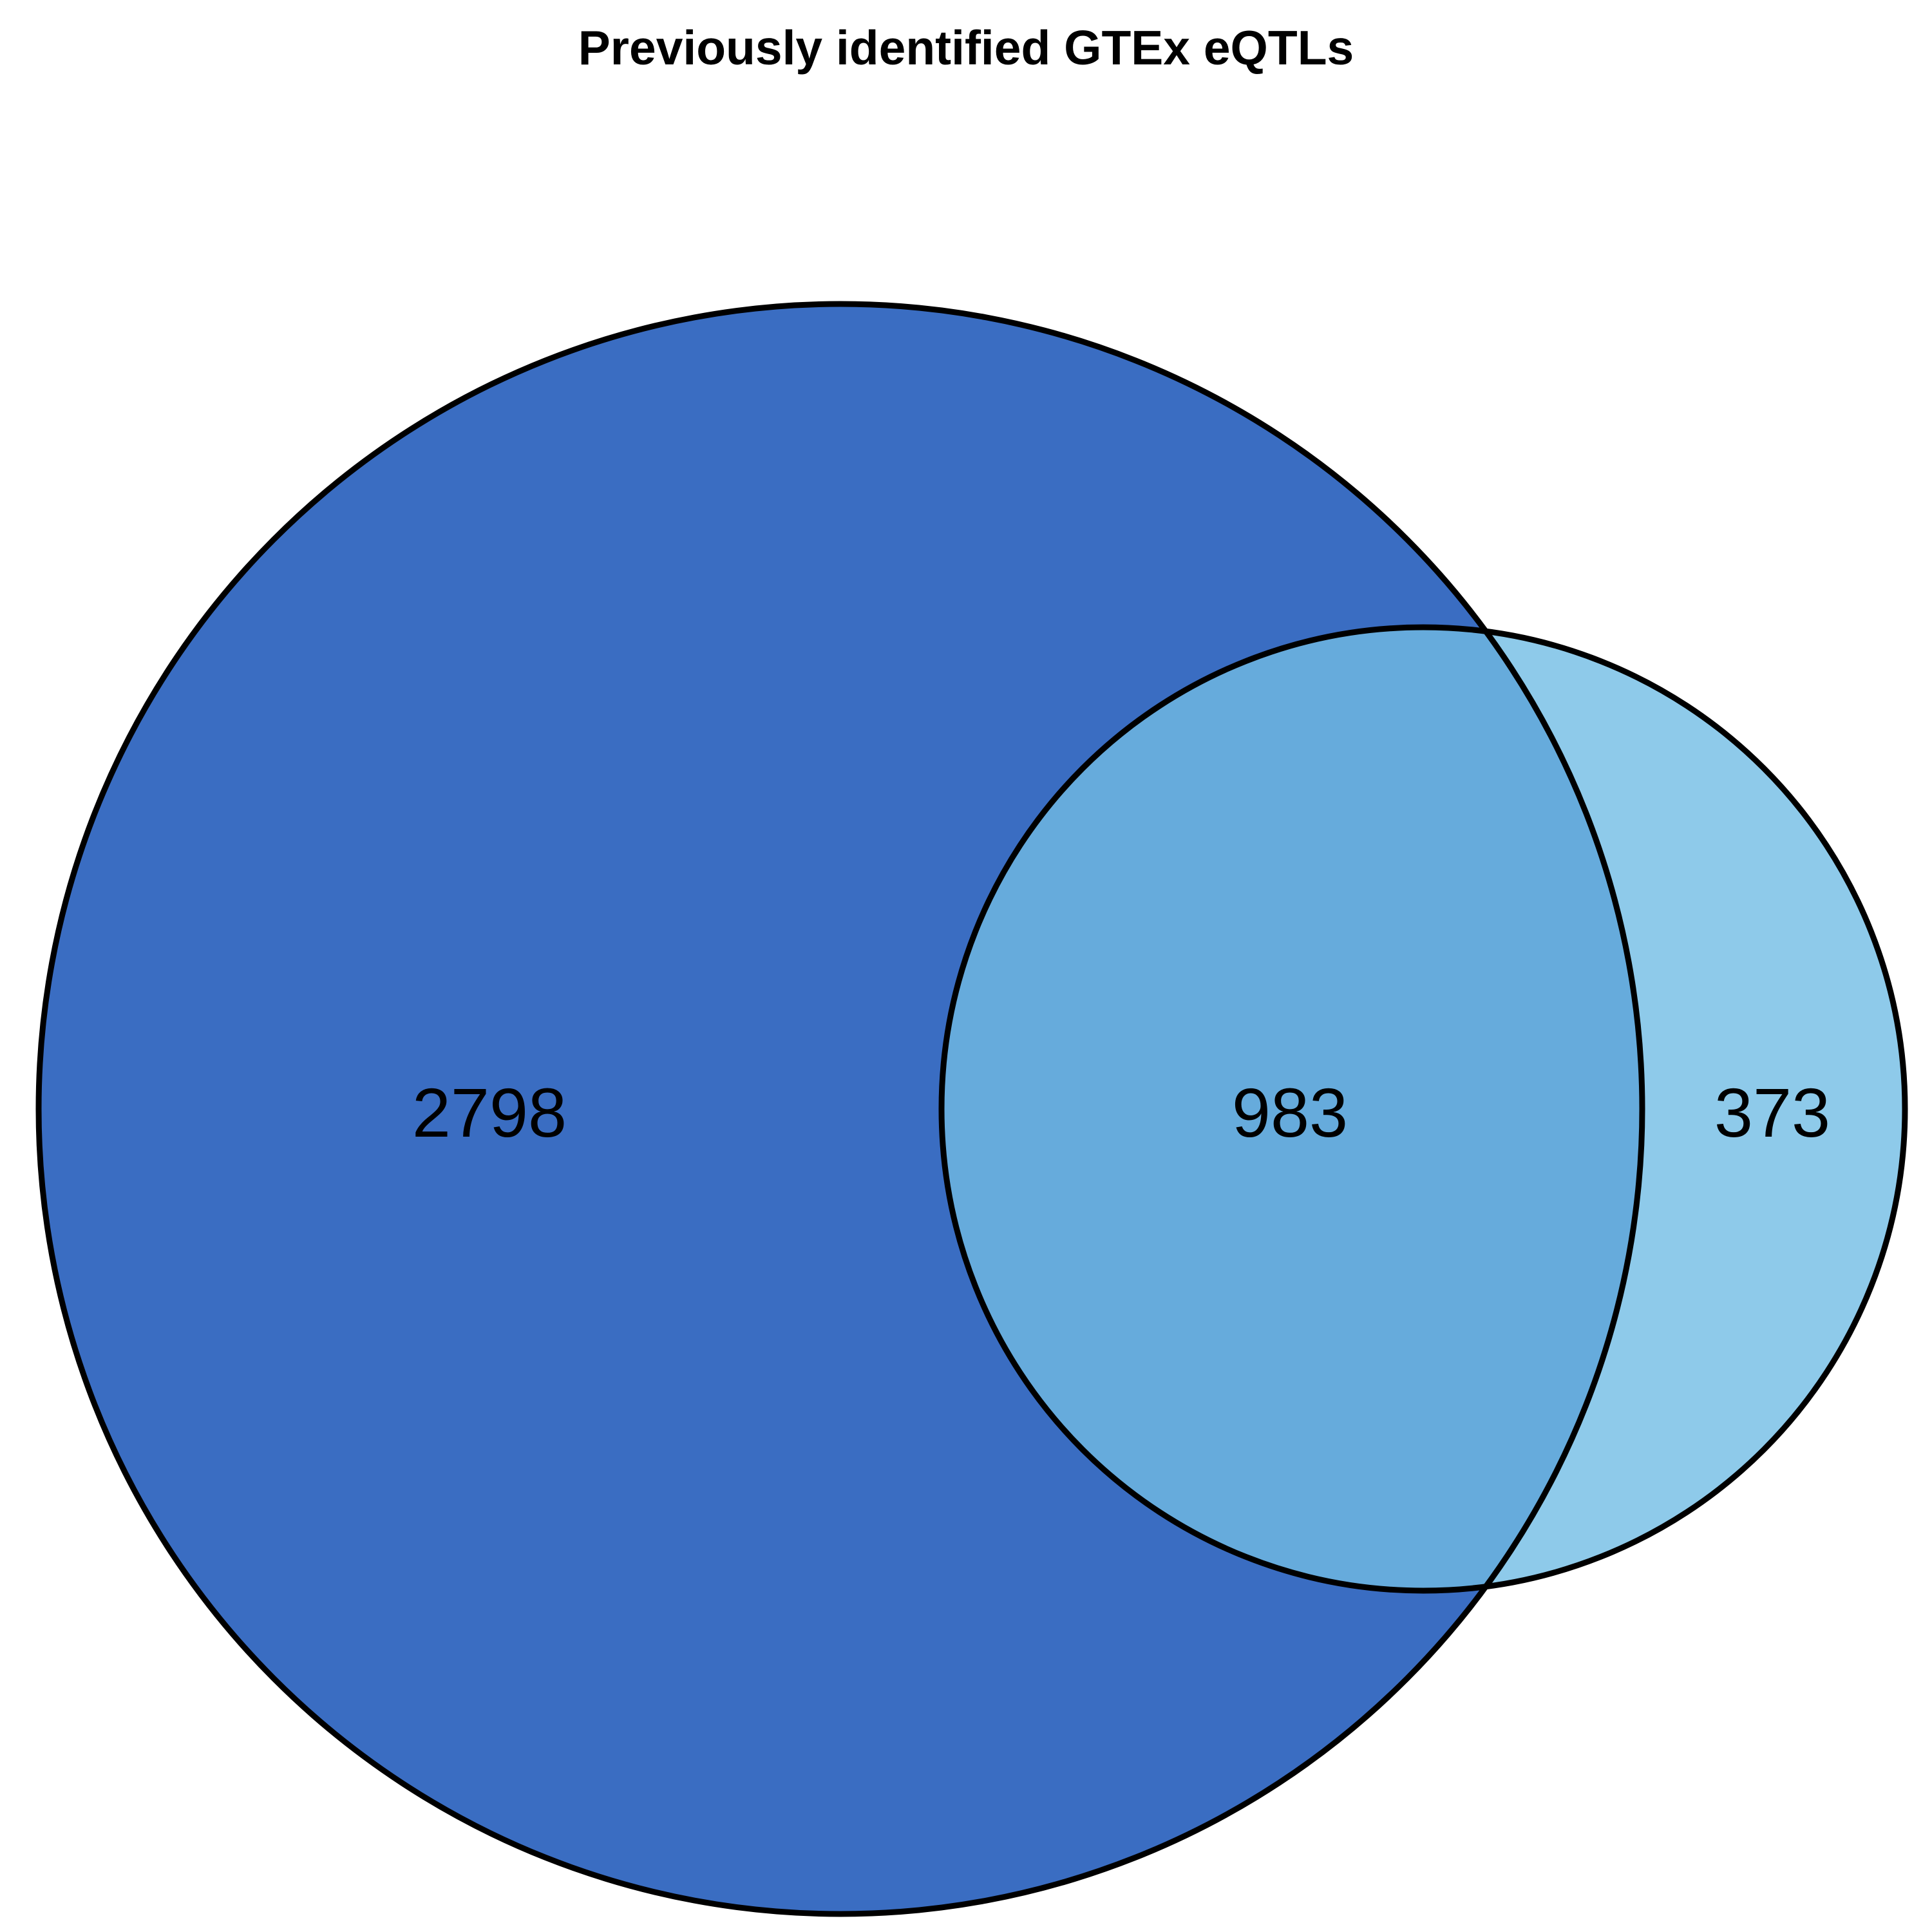 The image size is (1932, 1932). What do you see at coordinates (966, 48) in the screenshot?
I see `diagram-title: Previously identified GTEx eQTLs` at bounding box center [966, 48].